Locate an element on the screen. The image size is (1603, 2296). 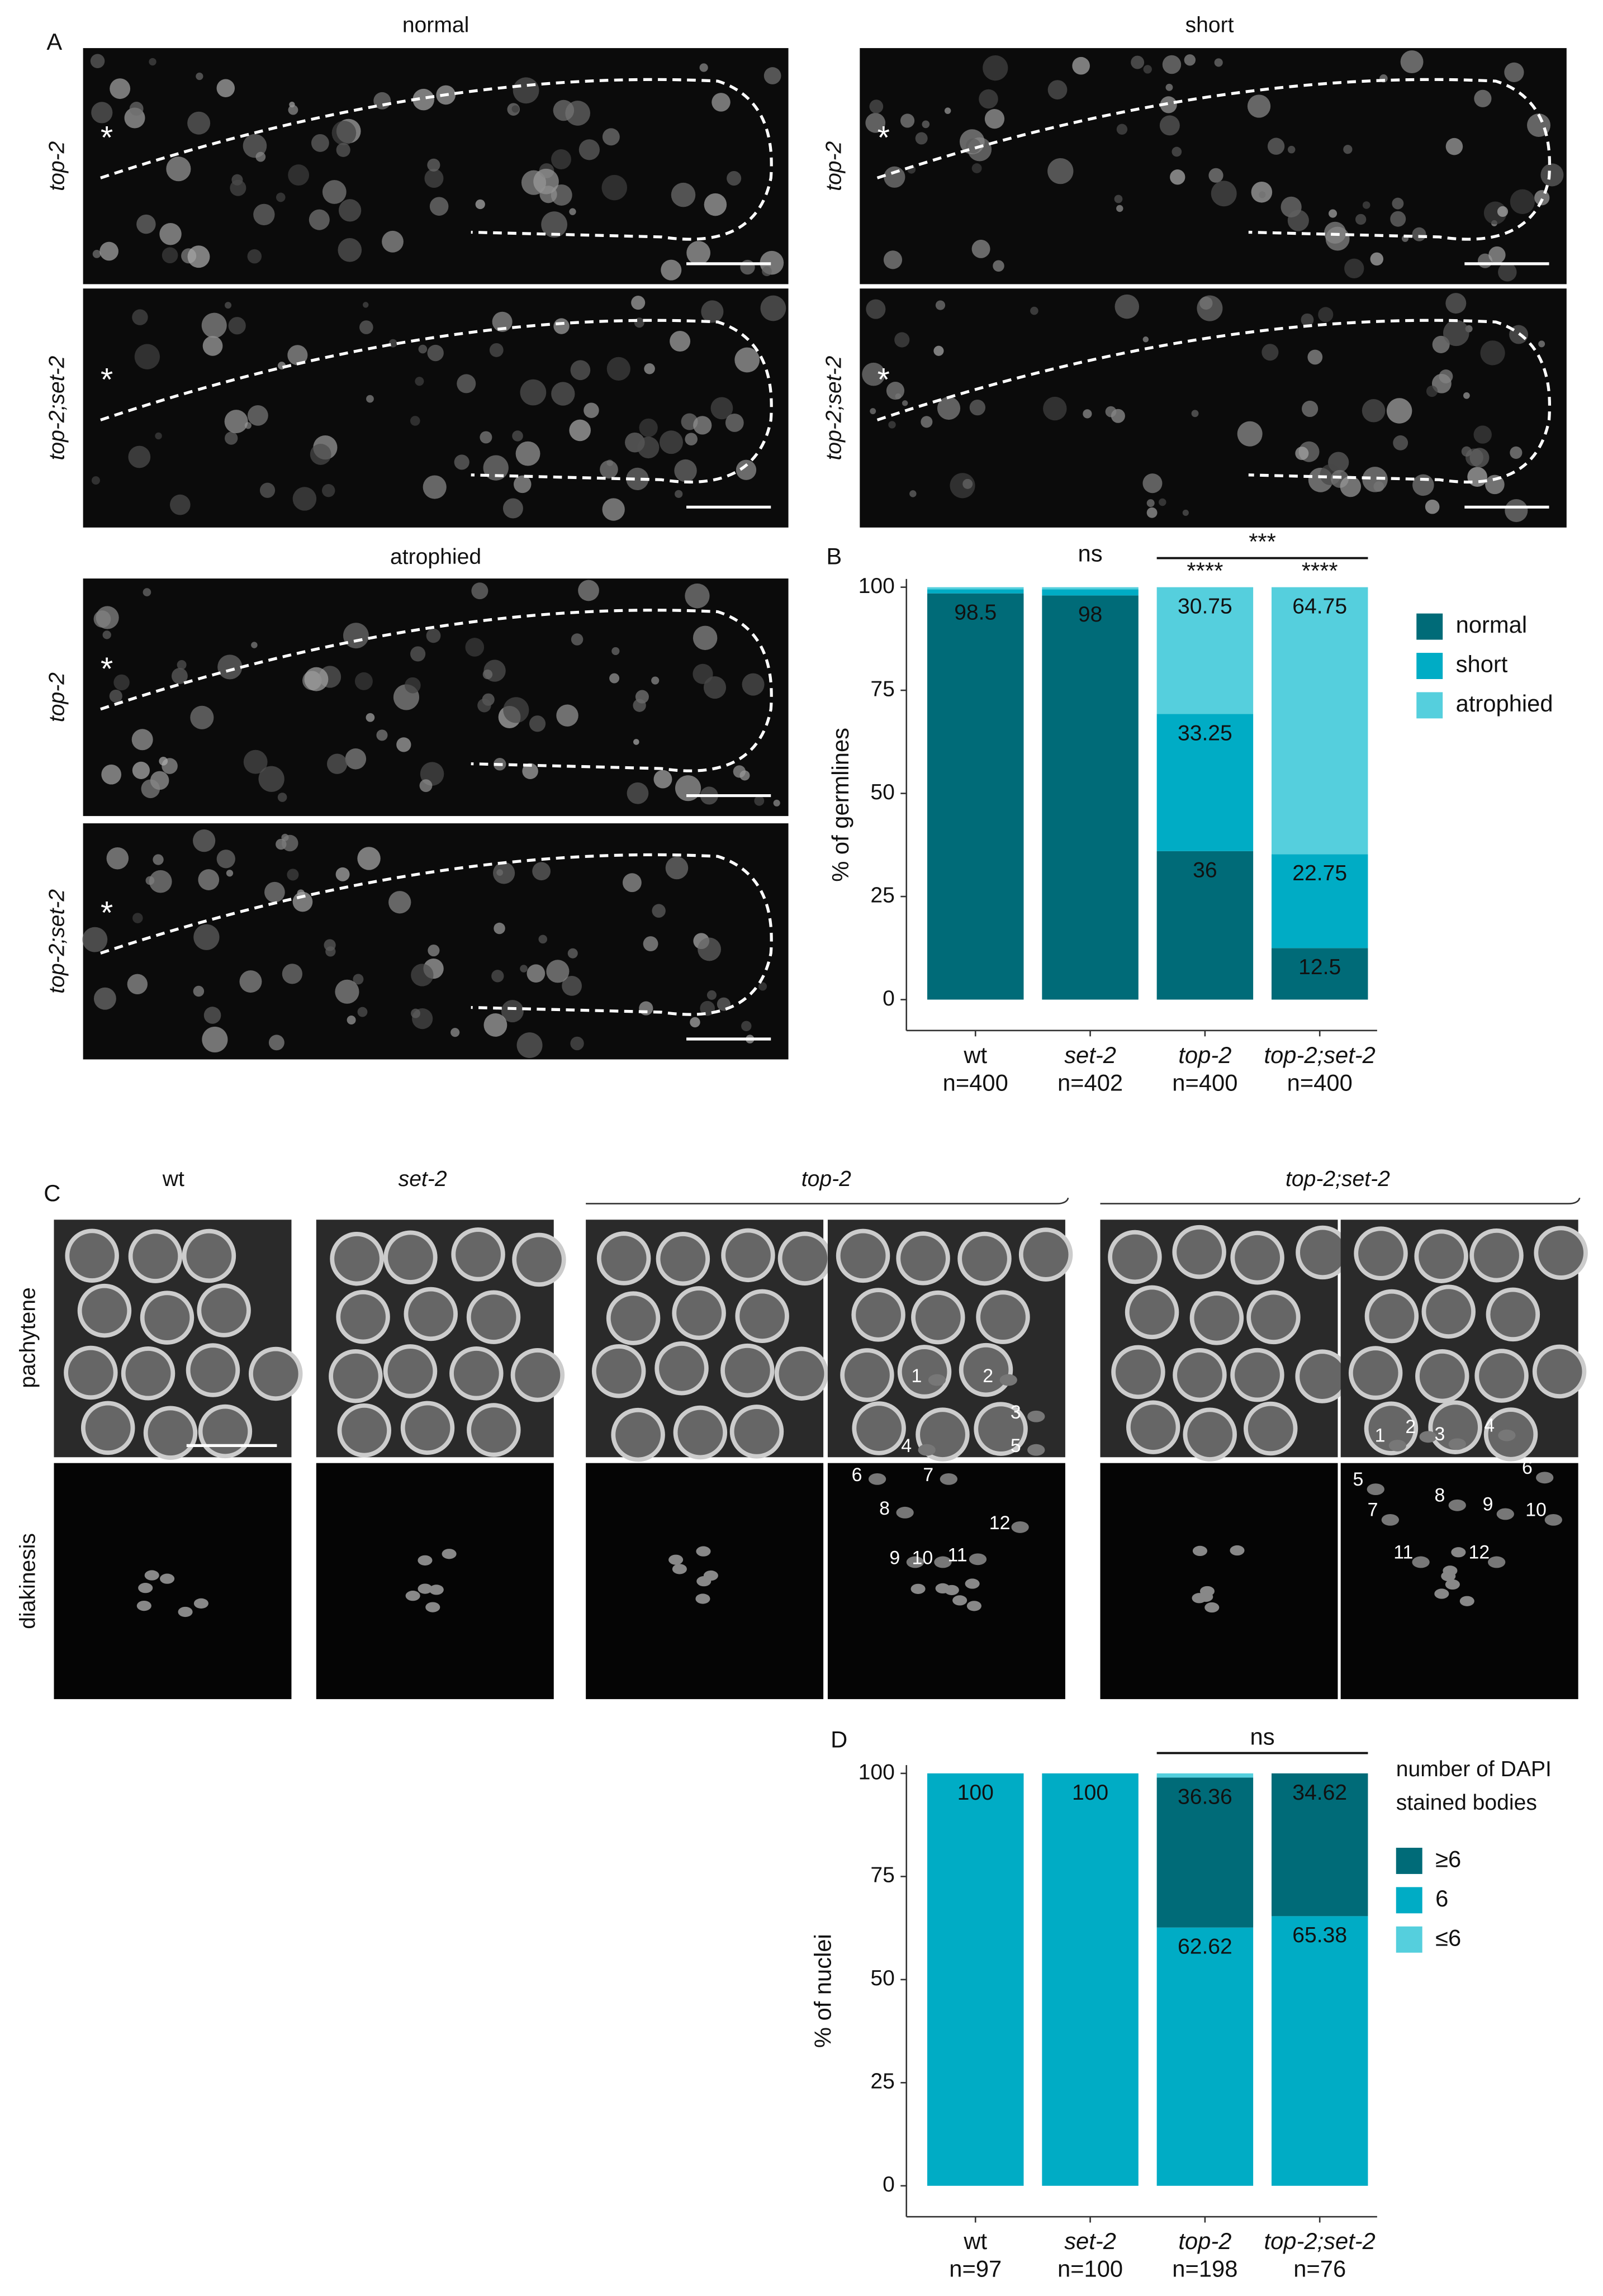
value-label: 30.75 is located at coordinates (1205, 606).